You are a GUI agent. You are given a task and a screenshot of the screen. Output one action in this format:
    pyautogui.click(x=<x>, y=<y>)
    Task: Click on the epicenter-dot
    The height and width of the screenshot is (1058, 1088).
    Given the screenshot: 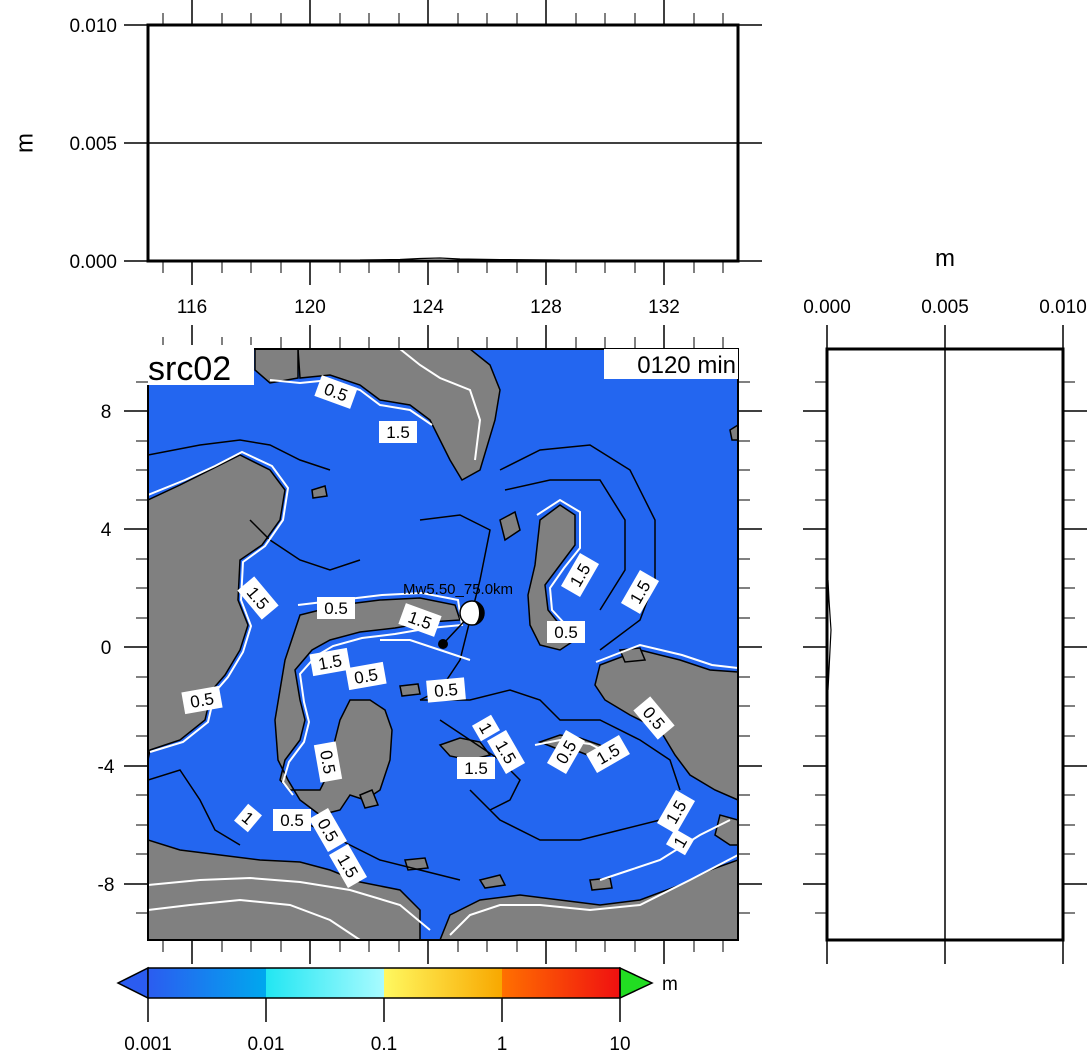 What is the action you would take?
    pyautogui.click(x=443, y=644)
    